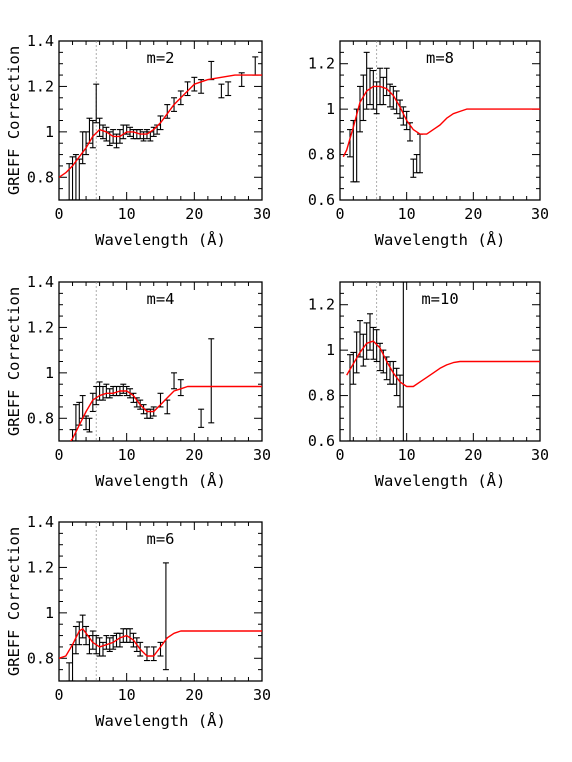  Describe the element at coordinates (161, 299) in the screenshot. I see `panel-title: m=4` at that location.